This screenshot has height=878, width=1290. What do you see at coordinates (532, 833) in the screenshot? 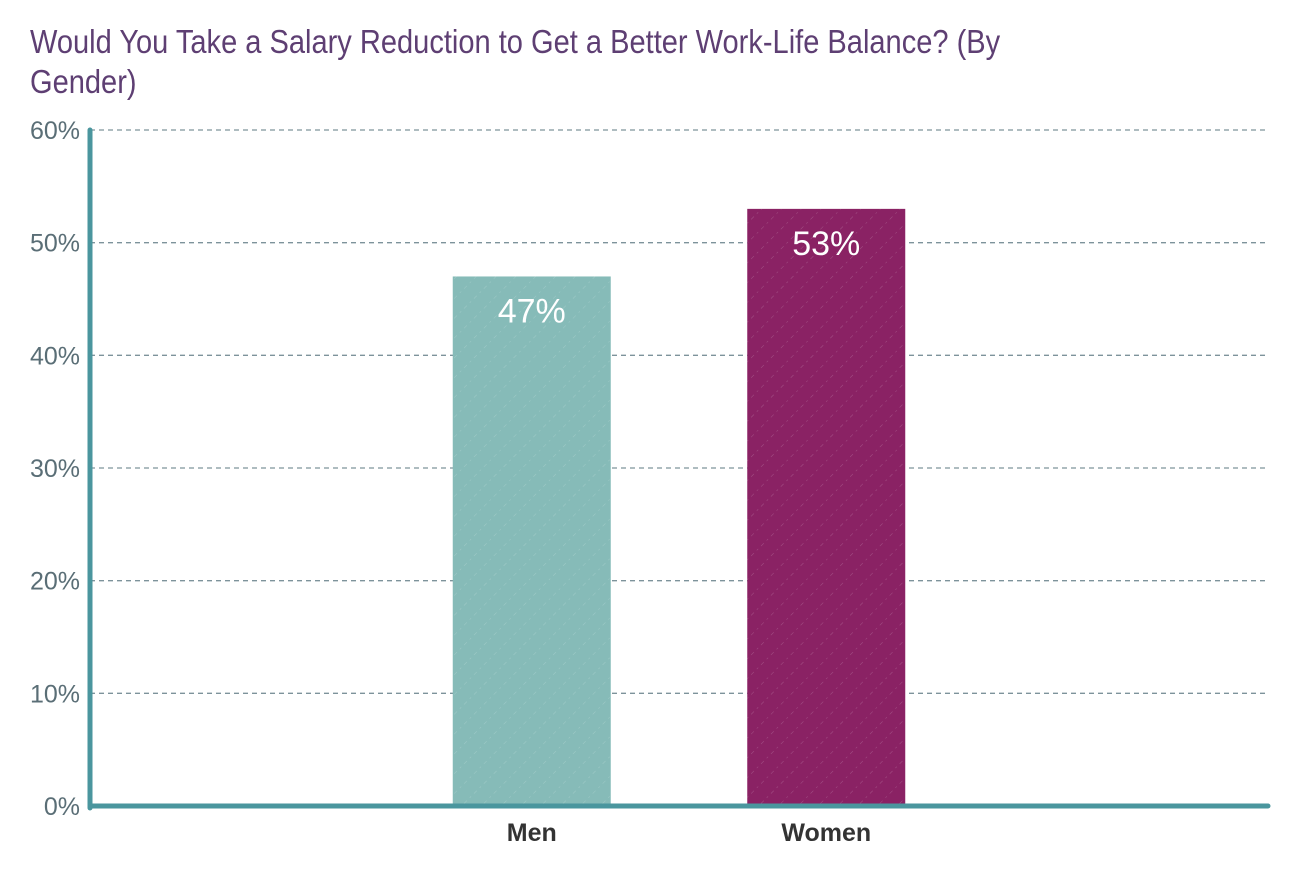
I see `x-tick-label: Men` at bounding box center [532, 833].